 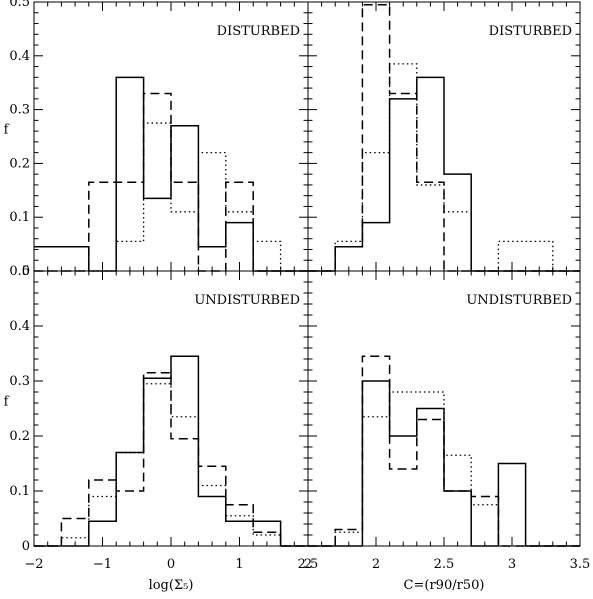 What do you see at coordinates (102, 564) in the screenshot?
I see `x-tick-label: −1` at bounding box center [102, 564].